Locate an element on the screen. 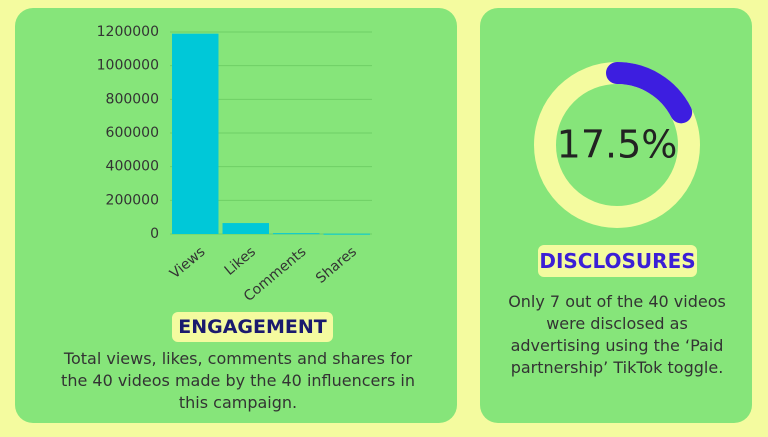 The width and height of the screenshot is (768, 437). x-tick-label: Shares is located at coordinates (336, 265).